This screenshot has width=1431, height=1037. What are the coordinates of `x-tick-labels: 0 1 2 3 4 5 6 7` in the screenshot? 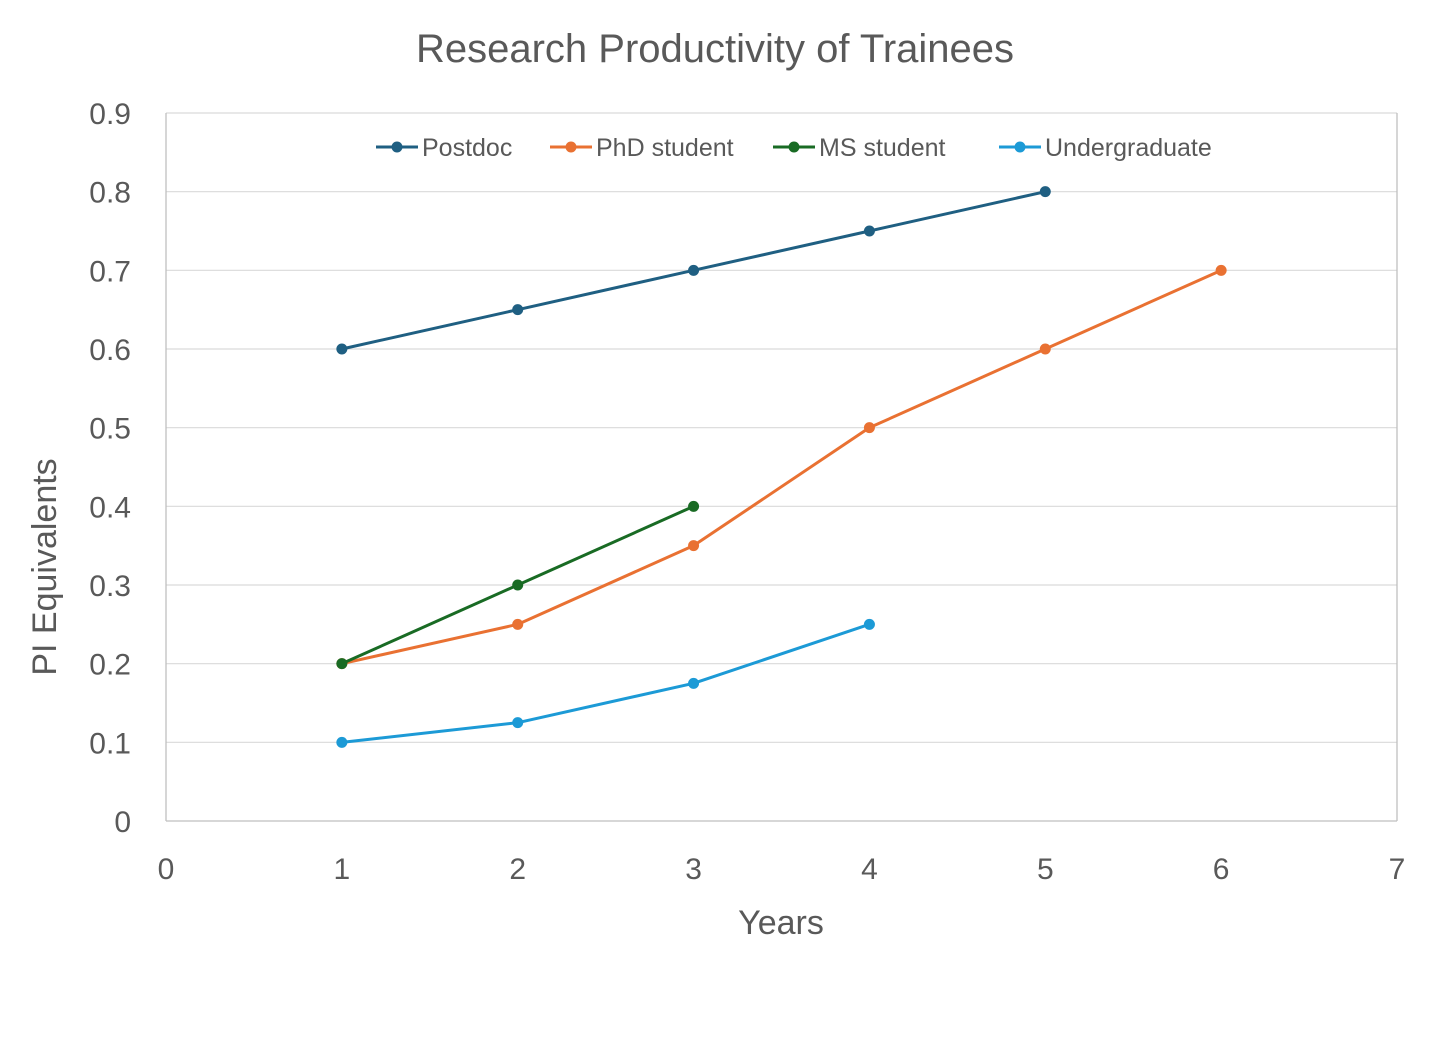 It's located at (782, 869).